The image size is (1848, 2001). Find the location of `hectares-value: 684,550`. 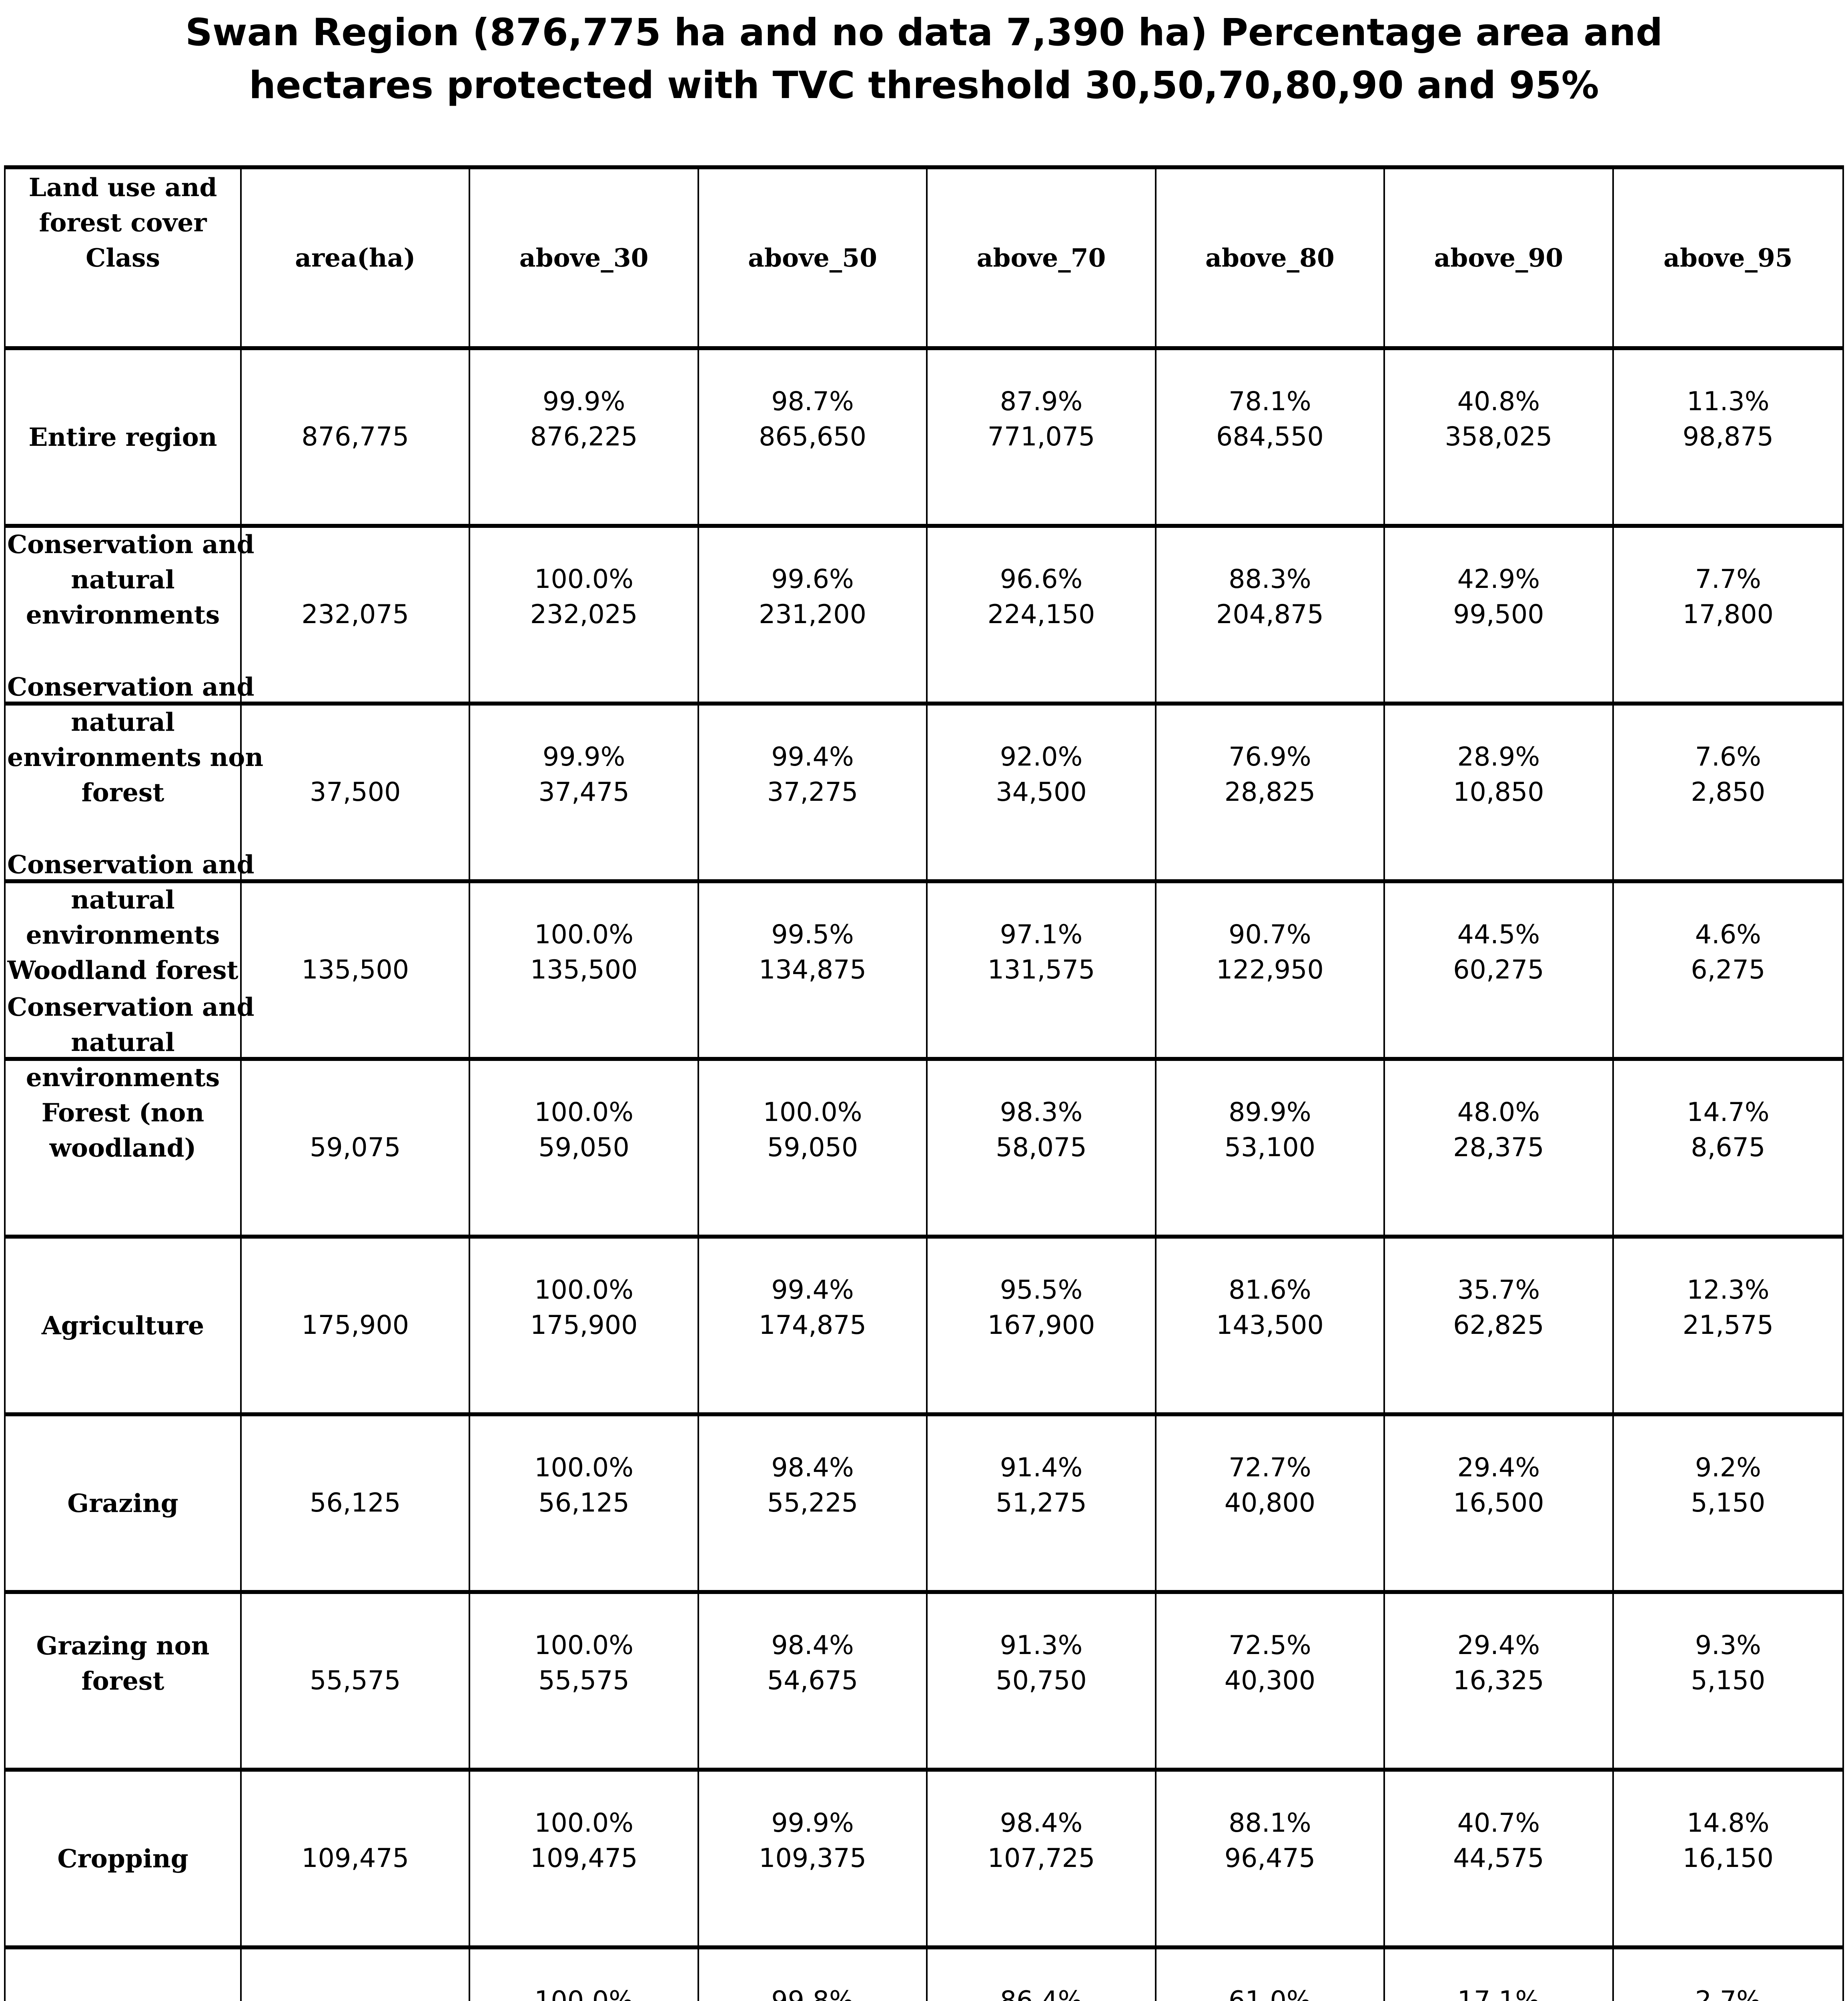

hectares-value: 684,550 is located at coordinates (1270, 437).